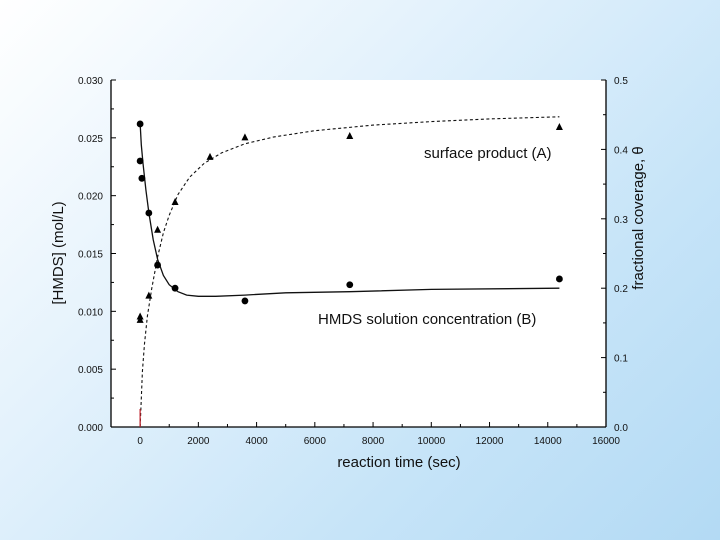 The width and height of the screenshot is (720, 540). I want to click on x-tick-label: 16000, so click(606, 441).